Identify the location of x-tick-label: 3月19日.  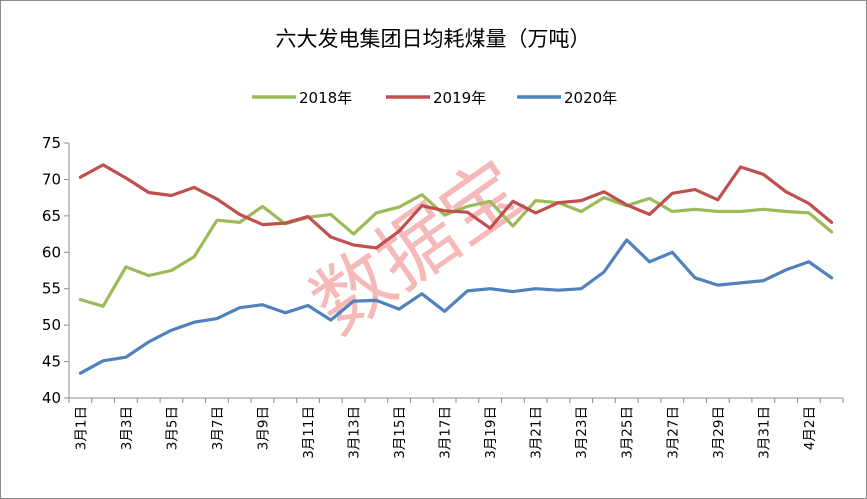
(491, 432).